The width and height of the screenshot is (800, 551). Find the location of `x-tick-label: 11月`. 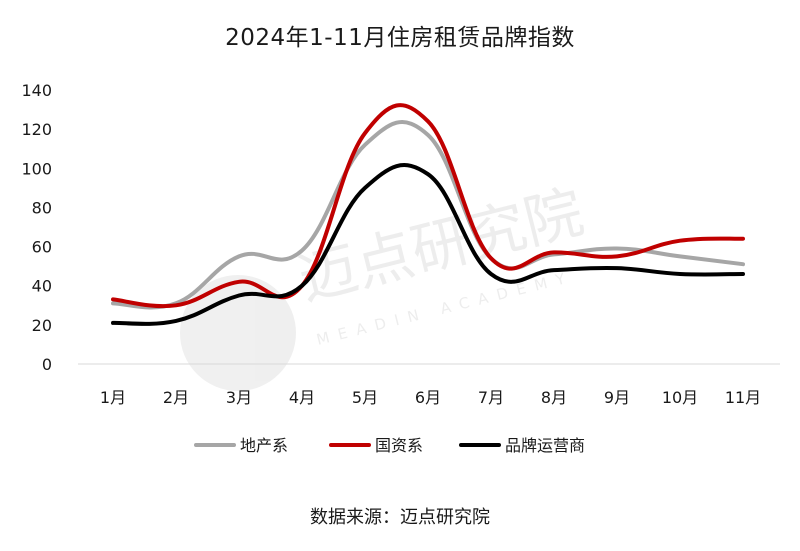

x-tick-label: 11月 is located at coordinates (743, 397).